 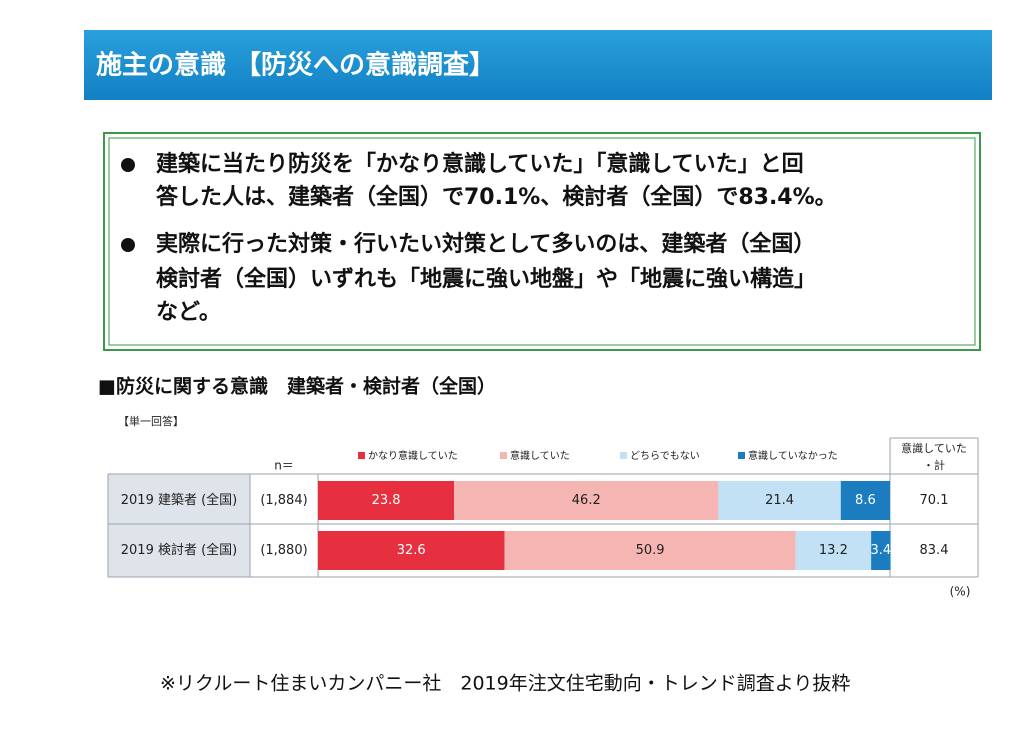 What do you see at coordinates (188, 312) in the screenshot?
I see `bullet-text: など。` at bounding box center [188, 312].